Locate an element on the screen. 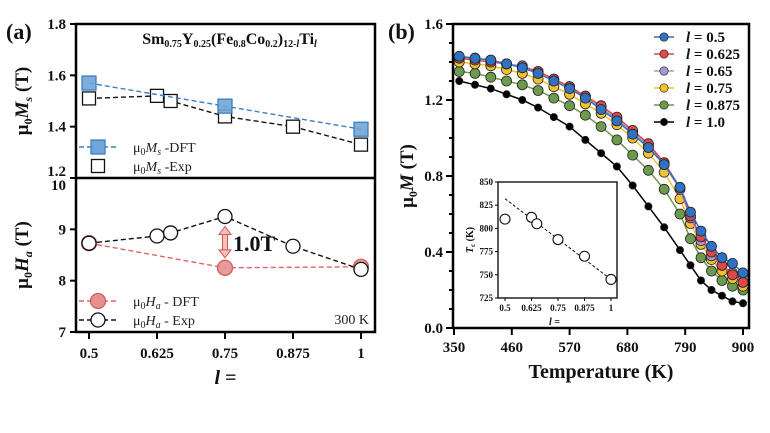 The image size is (770, 433). y-axis-label-ha: μ0Ha (T) is located at coordinates (23, 255).